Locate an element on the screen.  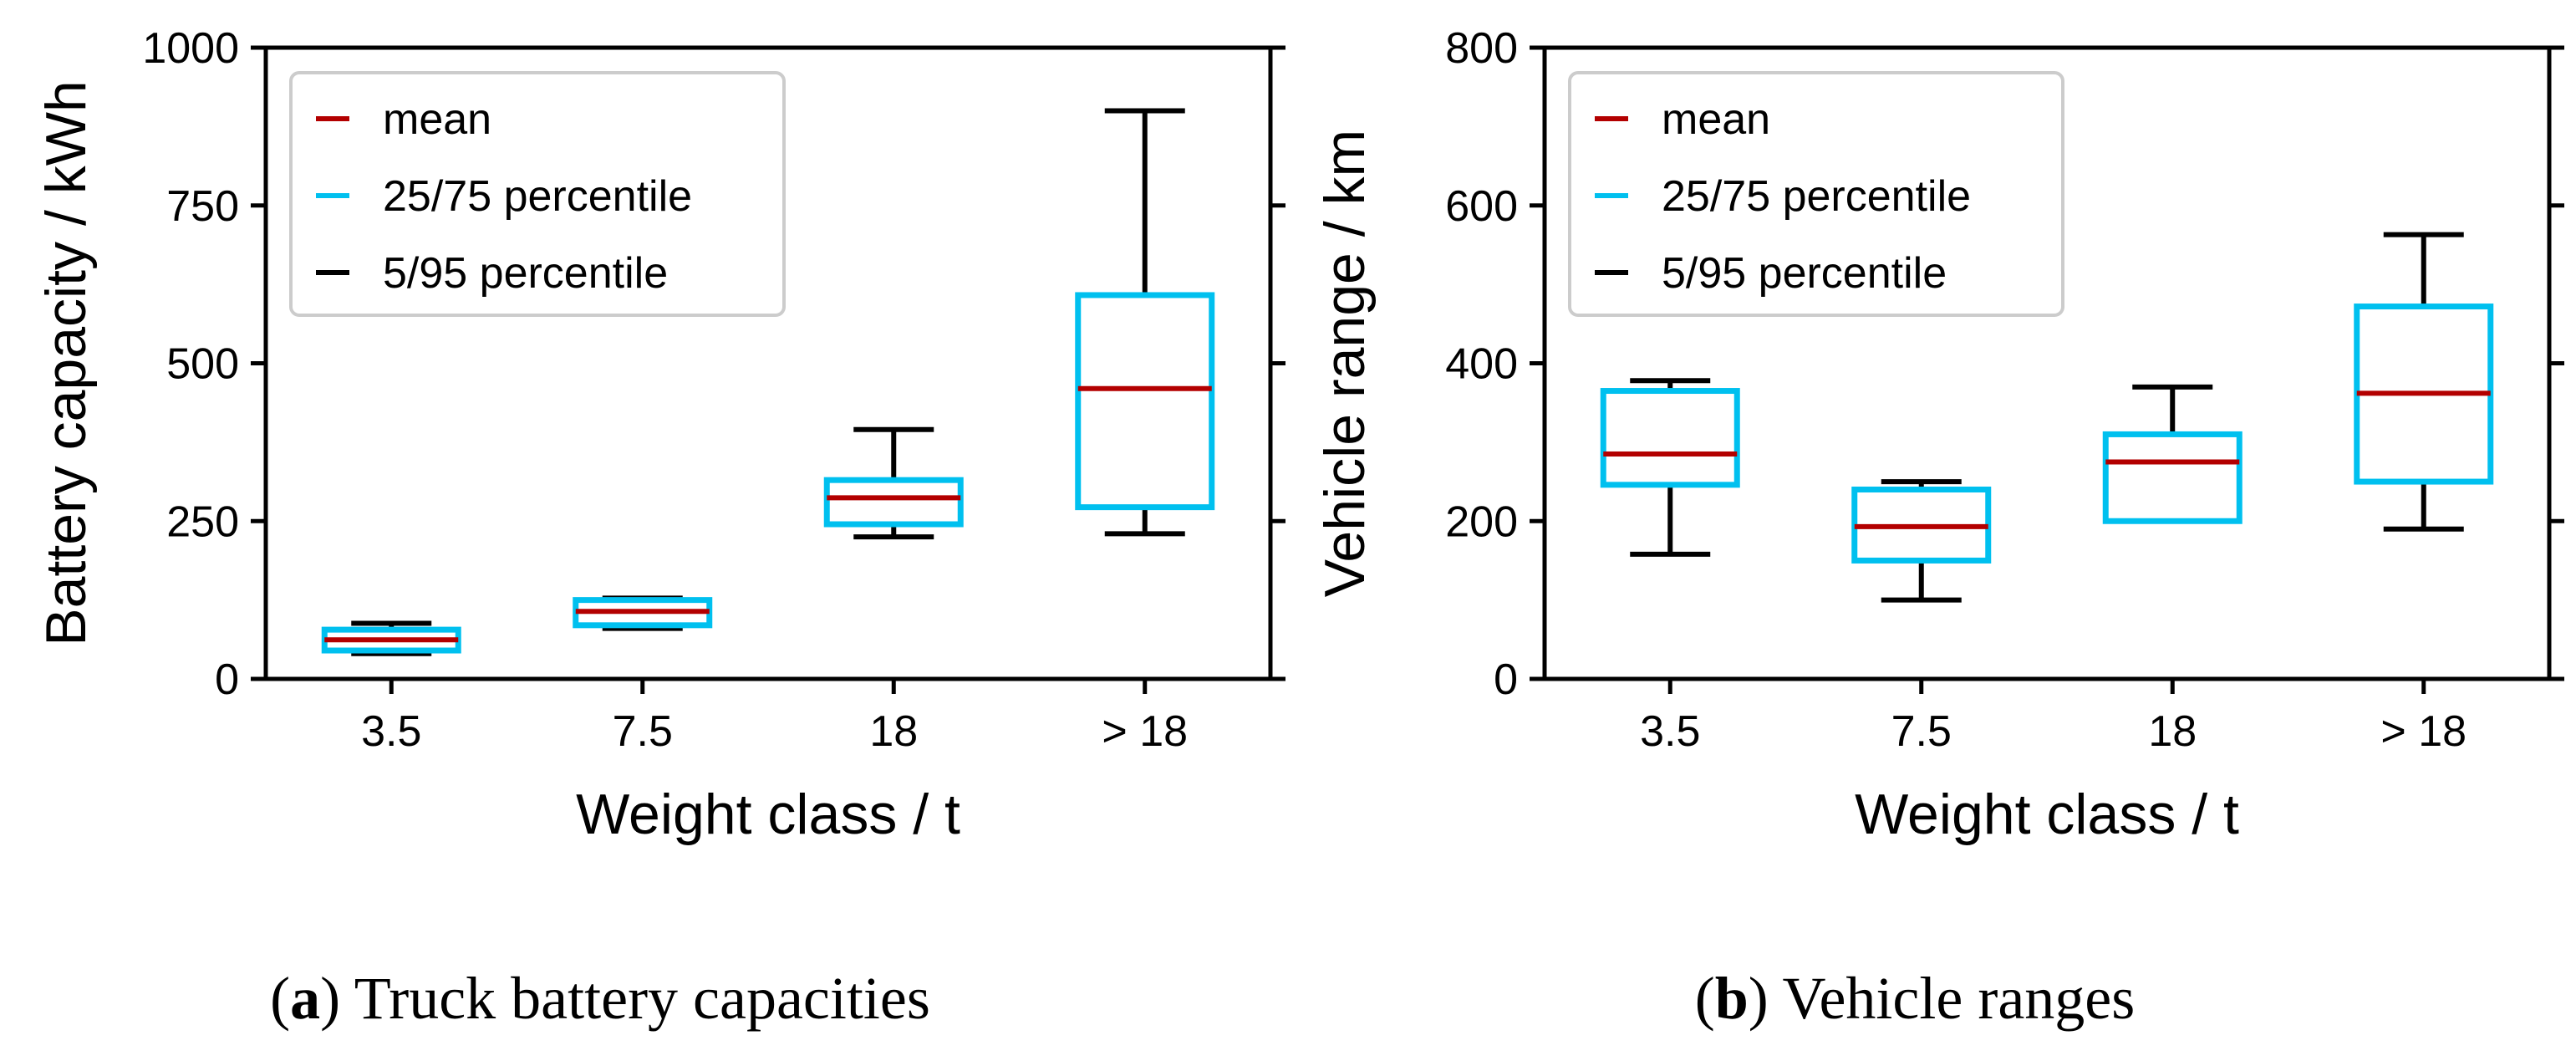
y-tick-label: 250 is located at coordinates (202, 521).